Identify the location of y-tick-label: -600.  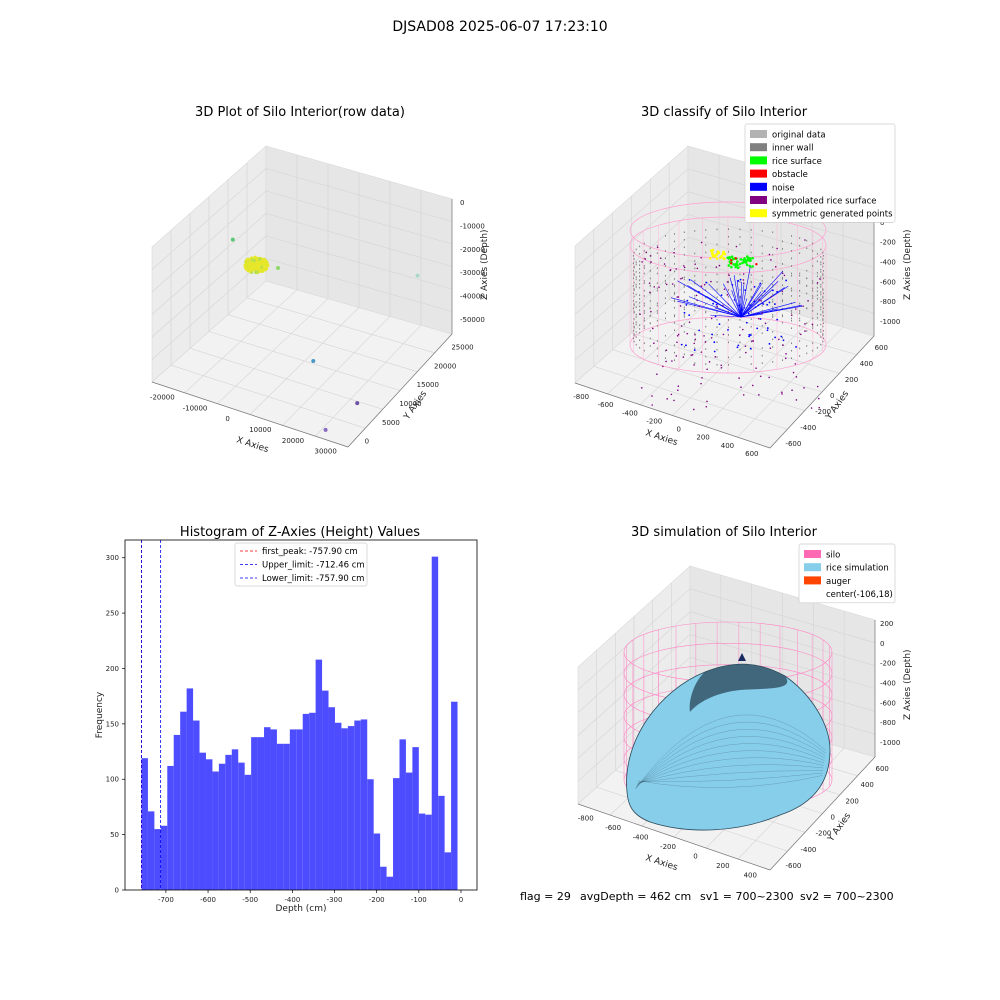
(793, 444).